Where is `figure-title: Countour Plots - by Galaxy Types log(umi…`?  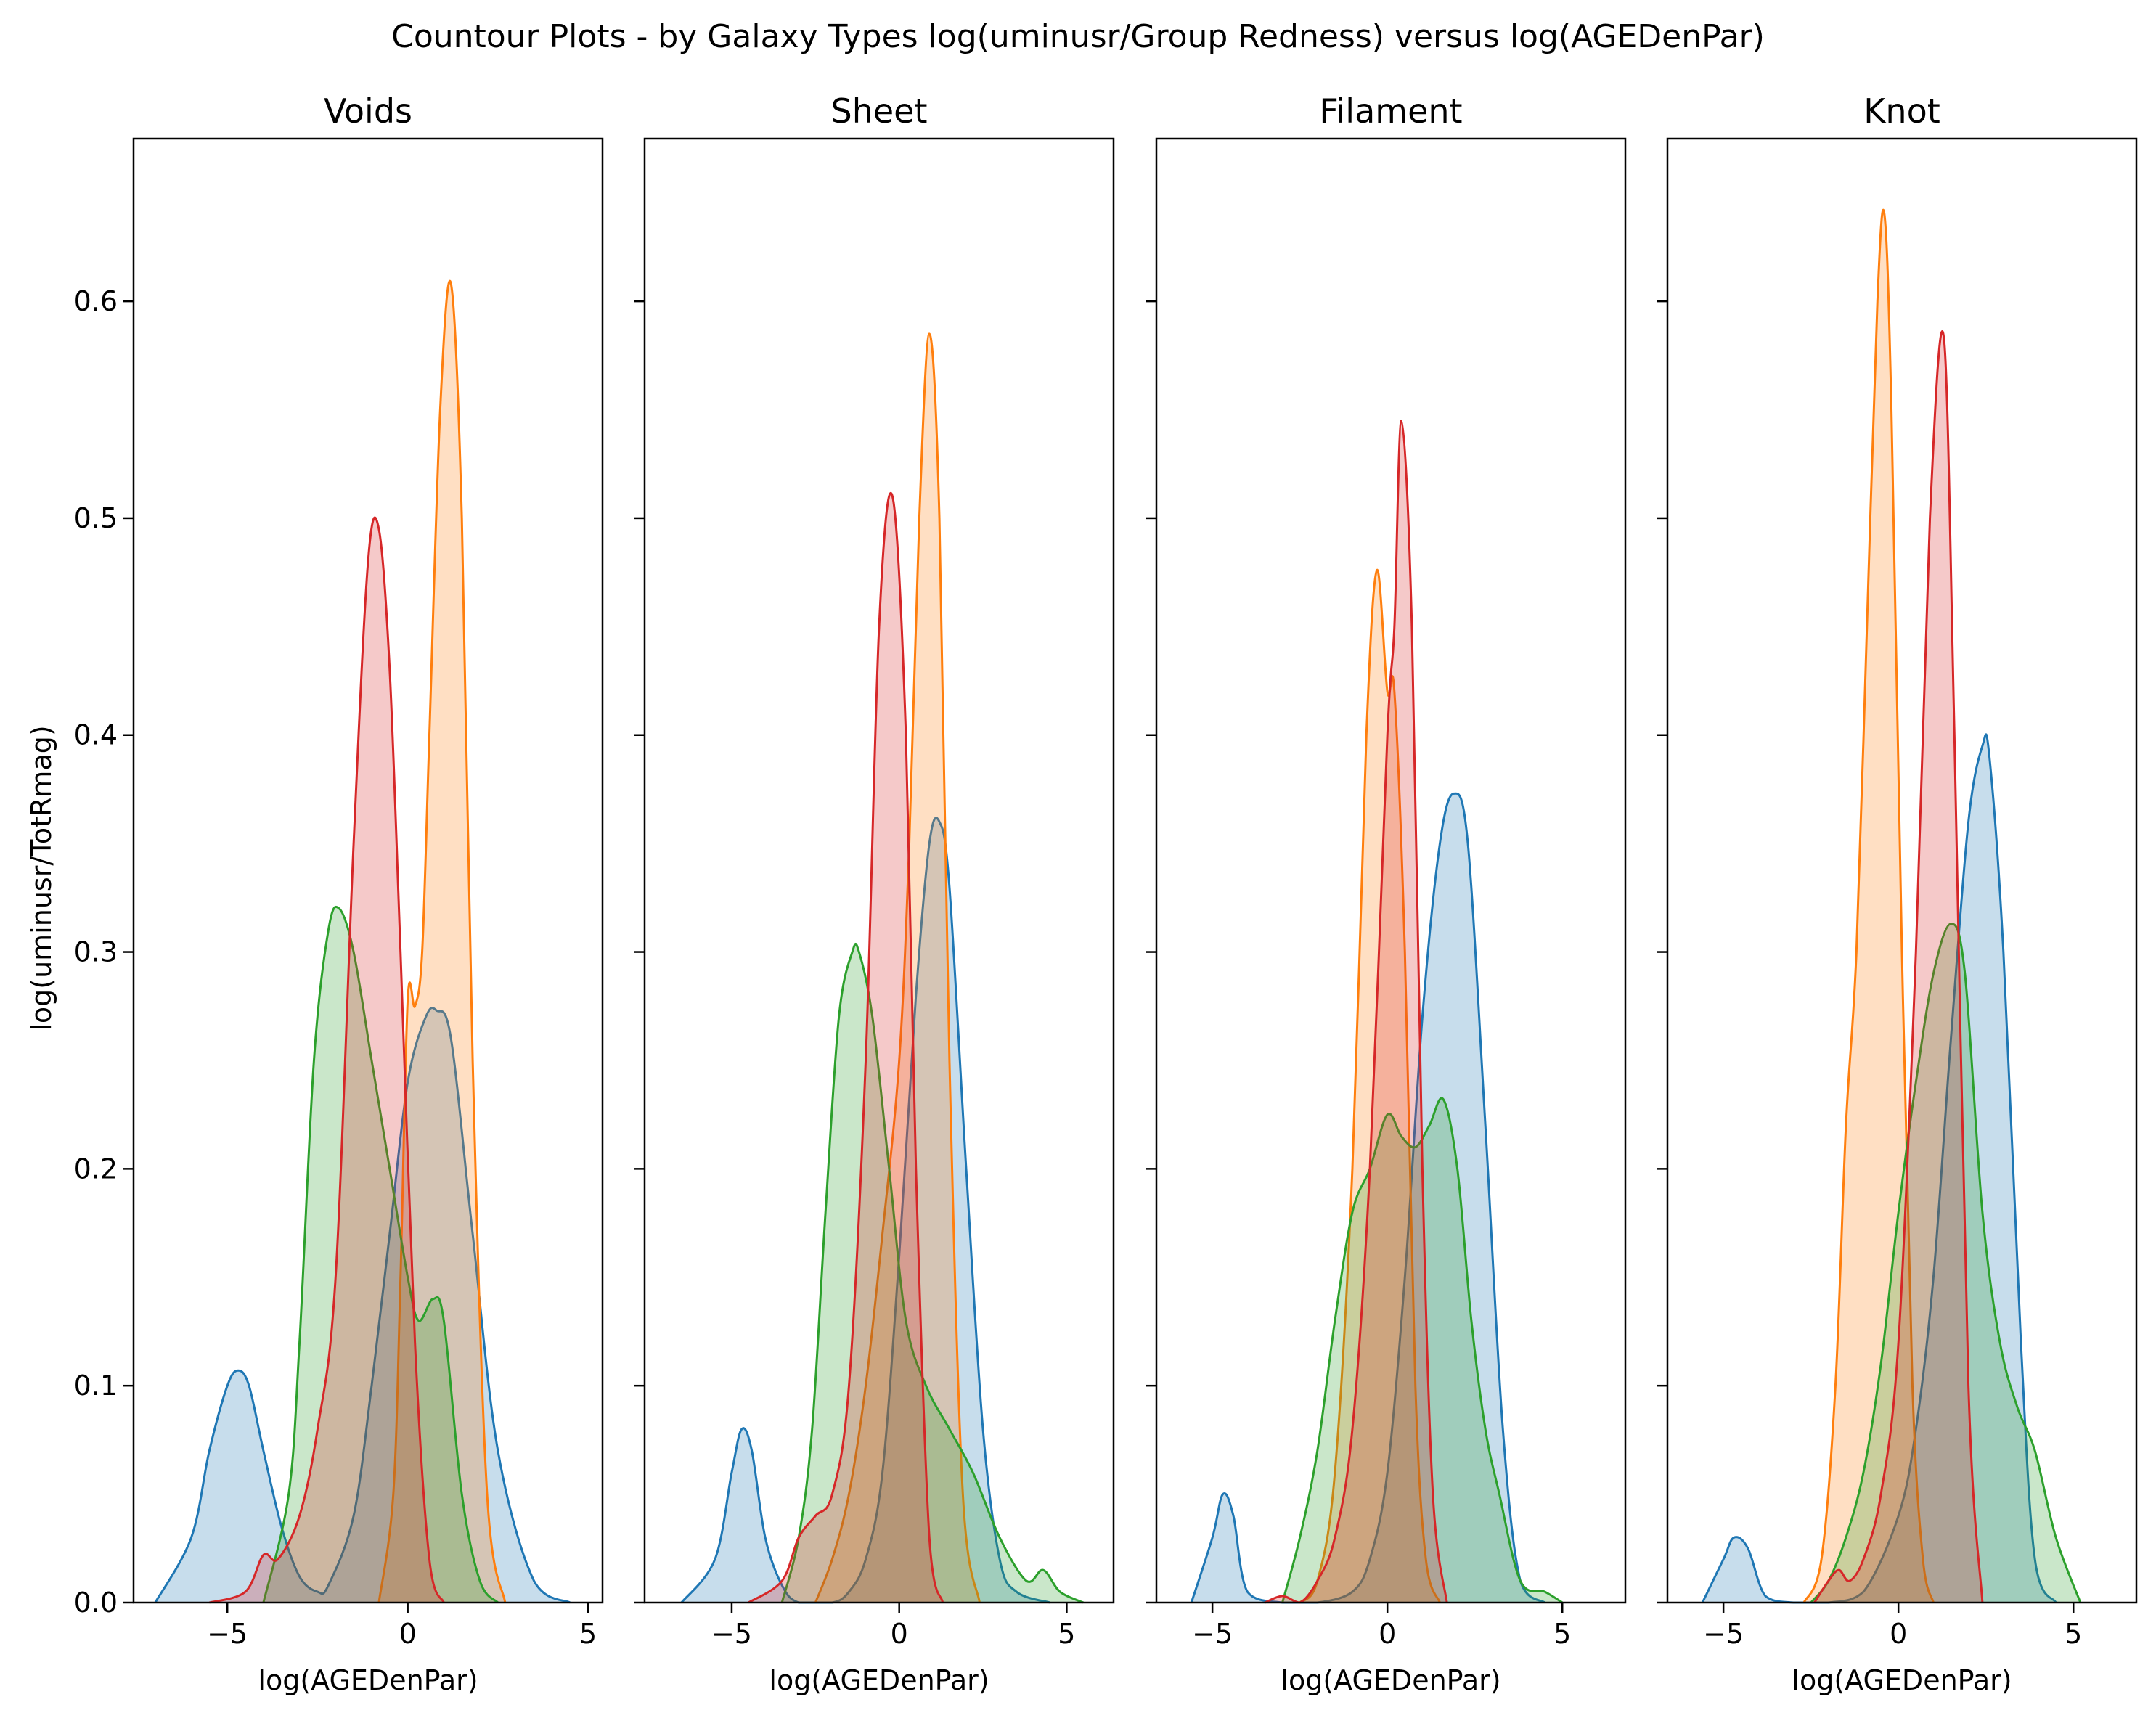
figure-title: Countour Plots - by Galaxy Types log(umi… is located at coordinates (1078, 36).